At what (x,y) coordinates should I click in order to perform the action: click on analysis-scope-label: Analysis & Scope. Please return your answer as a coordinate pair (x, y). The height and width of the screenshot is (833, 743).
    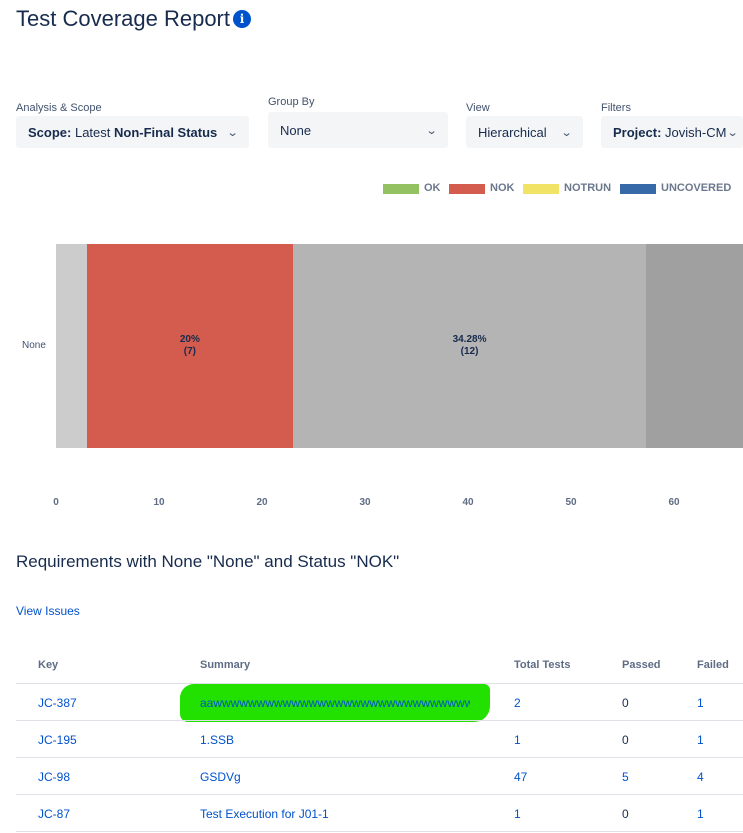
    Looking at the image, I should click on (59, 108).